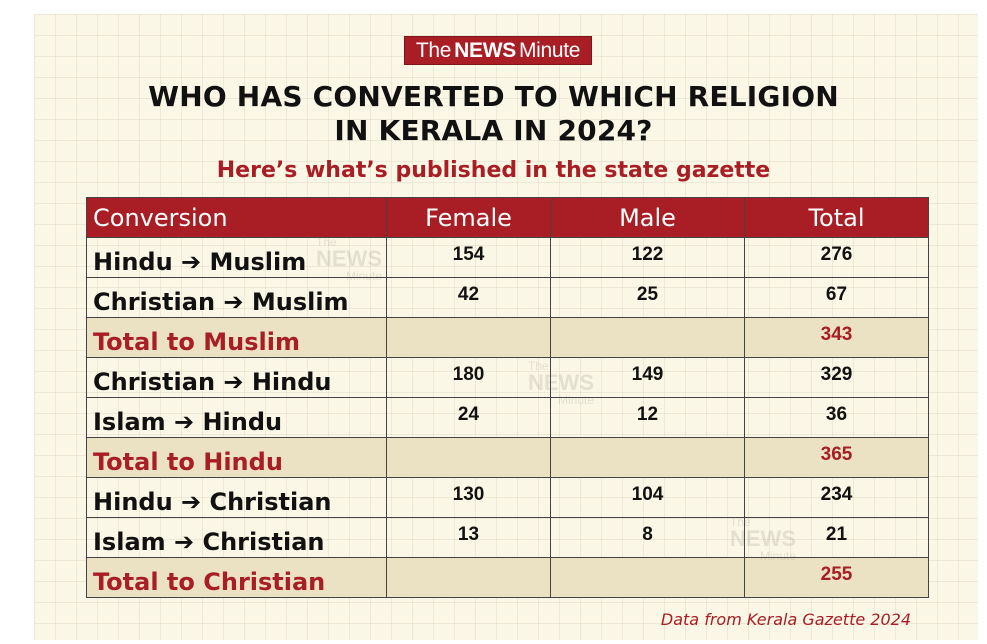 The width and height of the screenshot is (987, 644). Describe the element at coordinates (836, 297) in the screenshot. I see `total-value: 67` at that location.